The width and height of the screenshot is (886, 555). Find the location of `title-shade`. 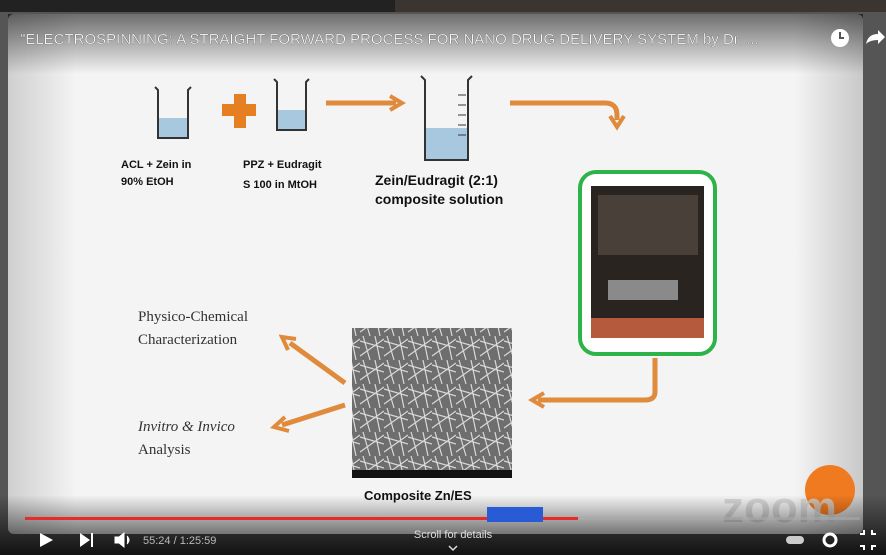

title-shade is located at coordinates (435, 44).